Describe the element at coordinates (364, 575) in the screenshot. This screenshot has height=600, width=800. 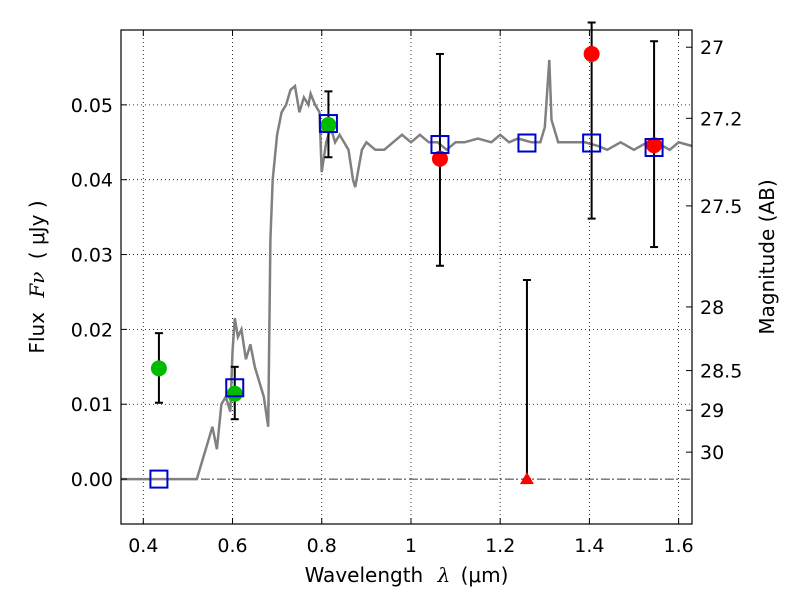
I see `x-axis-label-prefix: Wavelength` at that location.